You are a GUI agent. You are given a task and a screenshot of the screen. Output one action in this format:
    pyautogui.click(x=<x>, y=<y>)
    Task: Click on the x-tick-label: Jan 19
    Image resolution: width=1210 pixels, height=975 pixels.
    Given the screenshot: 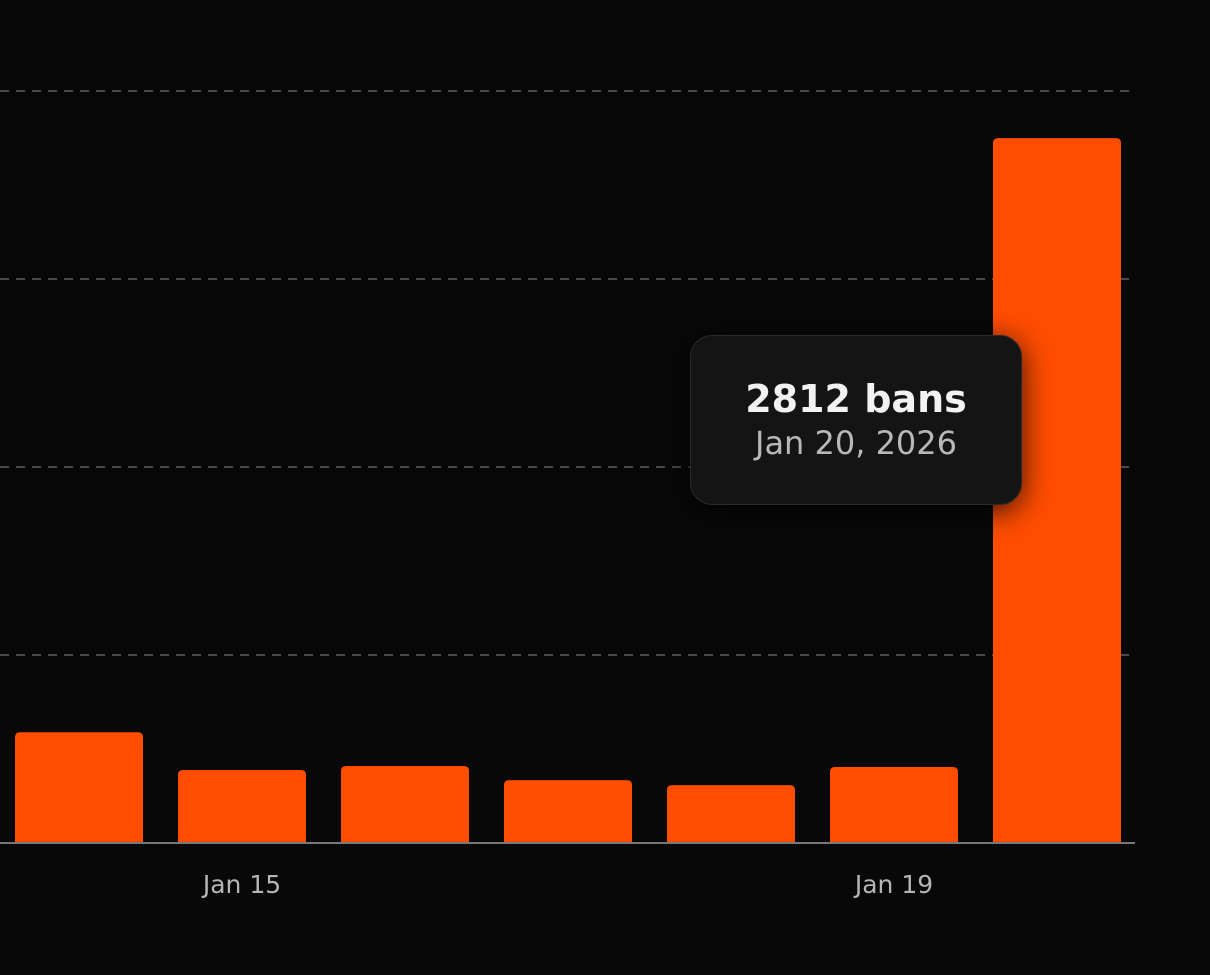 What is the action you would take?
    pyautogui.click(x=893, y=884)
    